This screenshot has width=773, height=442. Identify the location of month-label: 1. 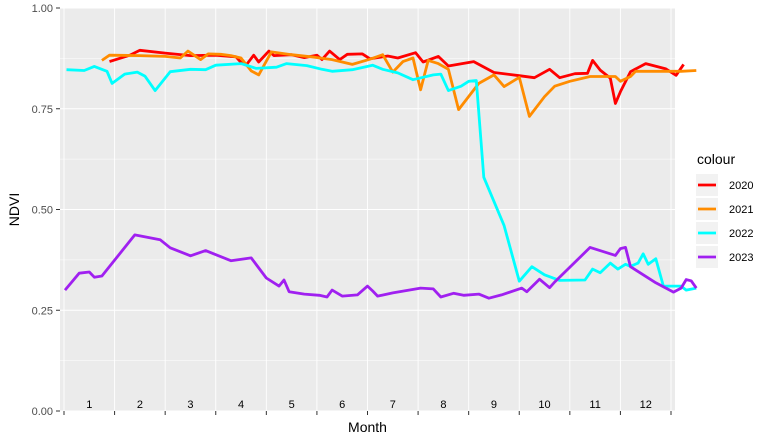
(89, 405).